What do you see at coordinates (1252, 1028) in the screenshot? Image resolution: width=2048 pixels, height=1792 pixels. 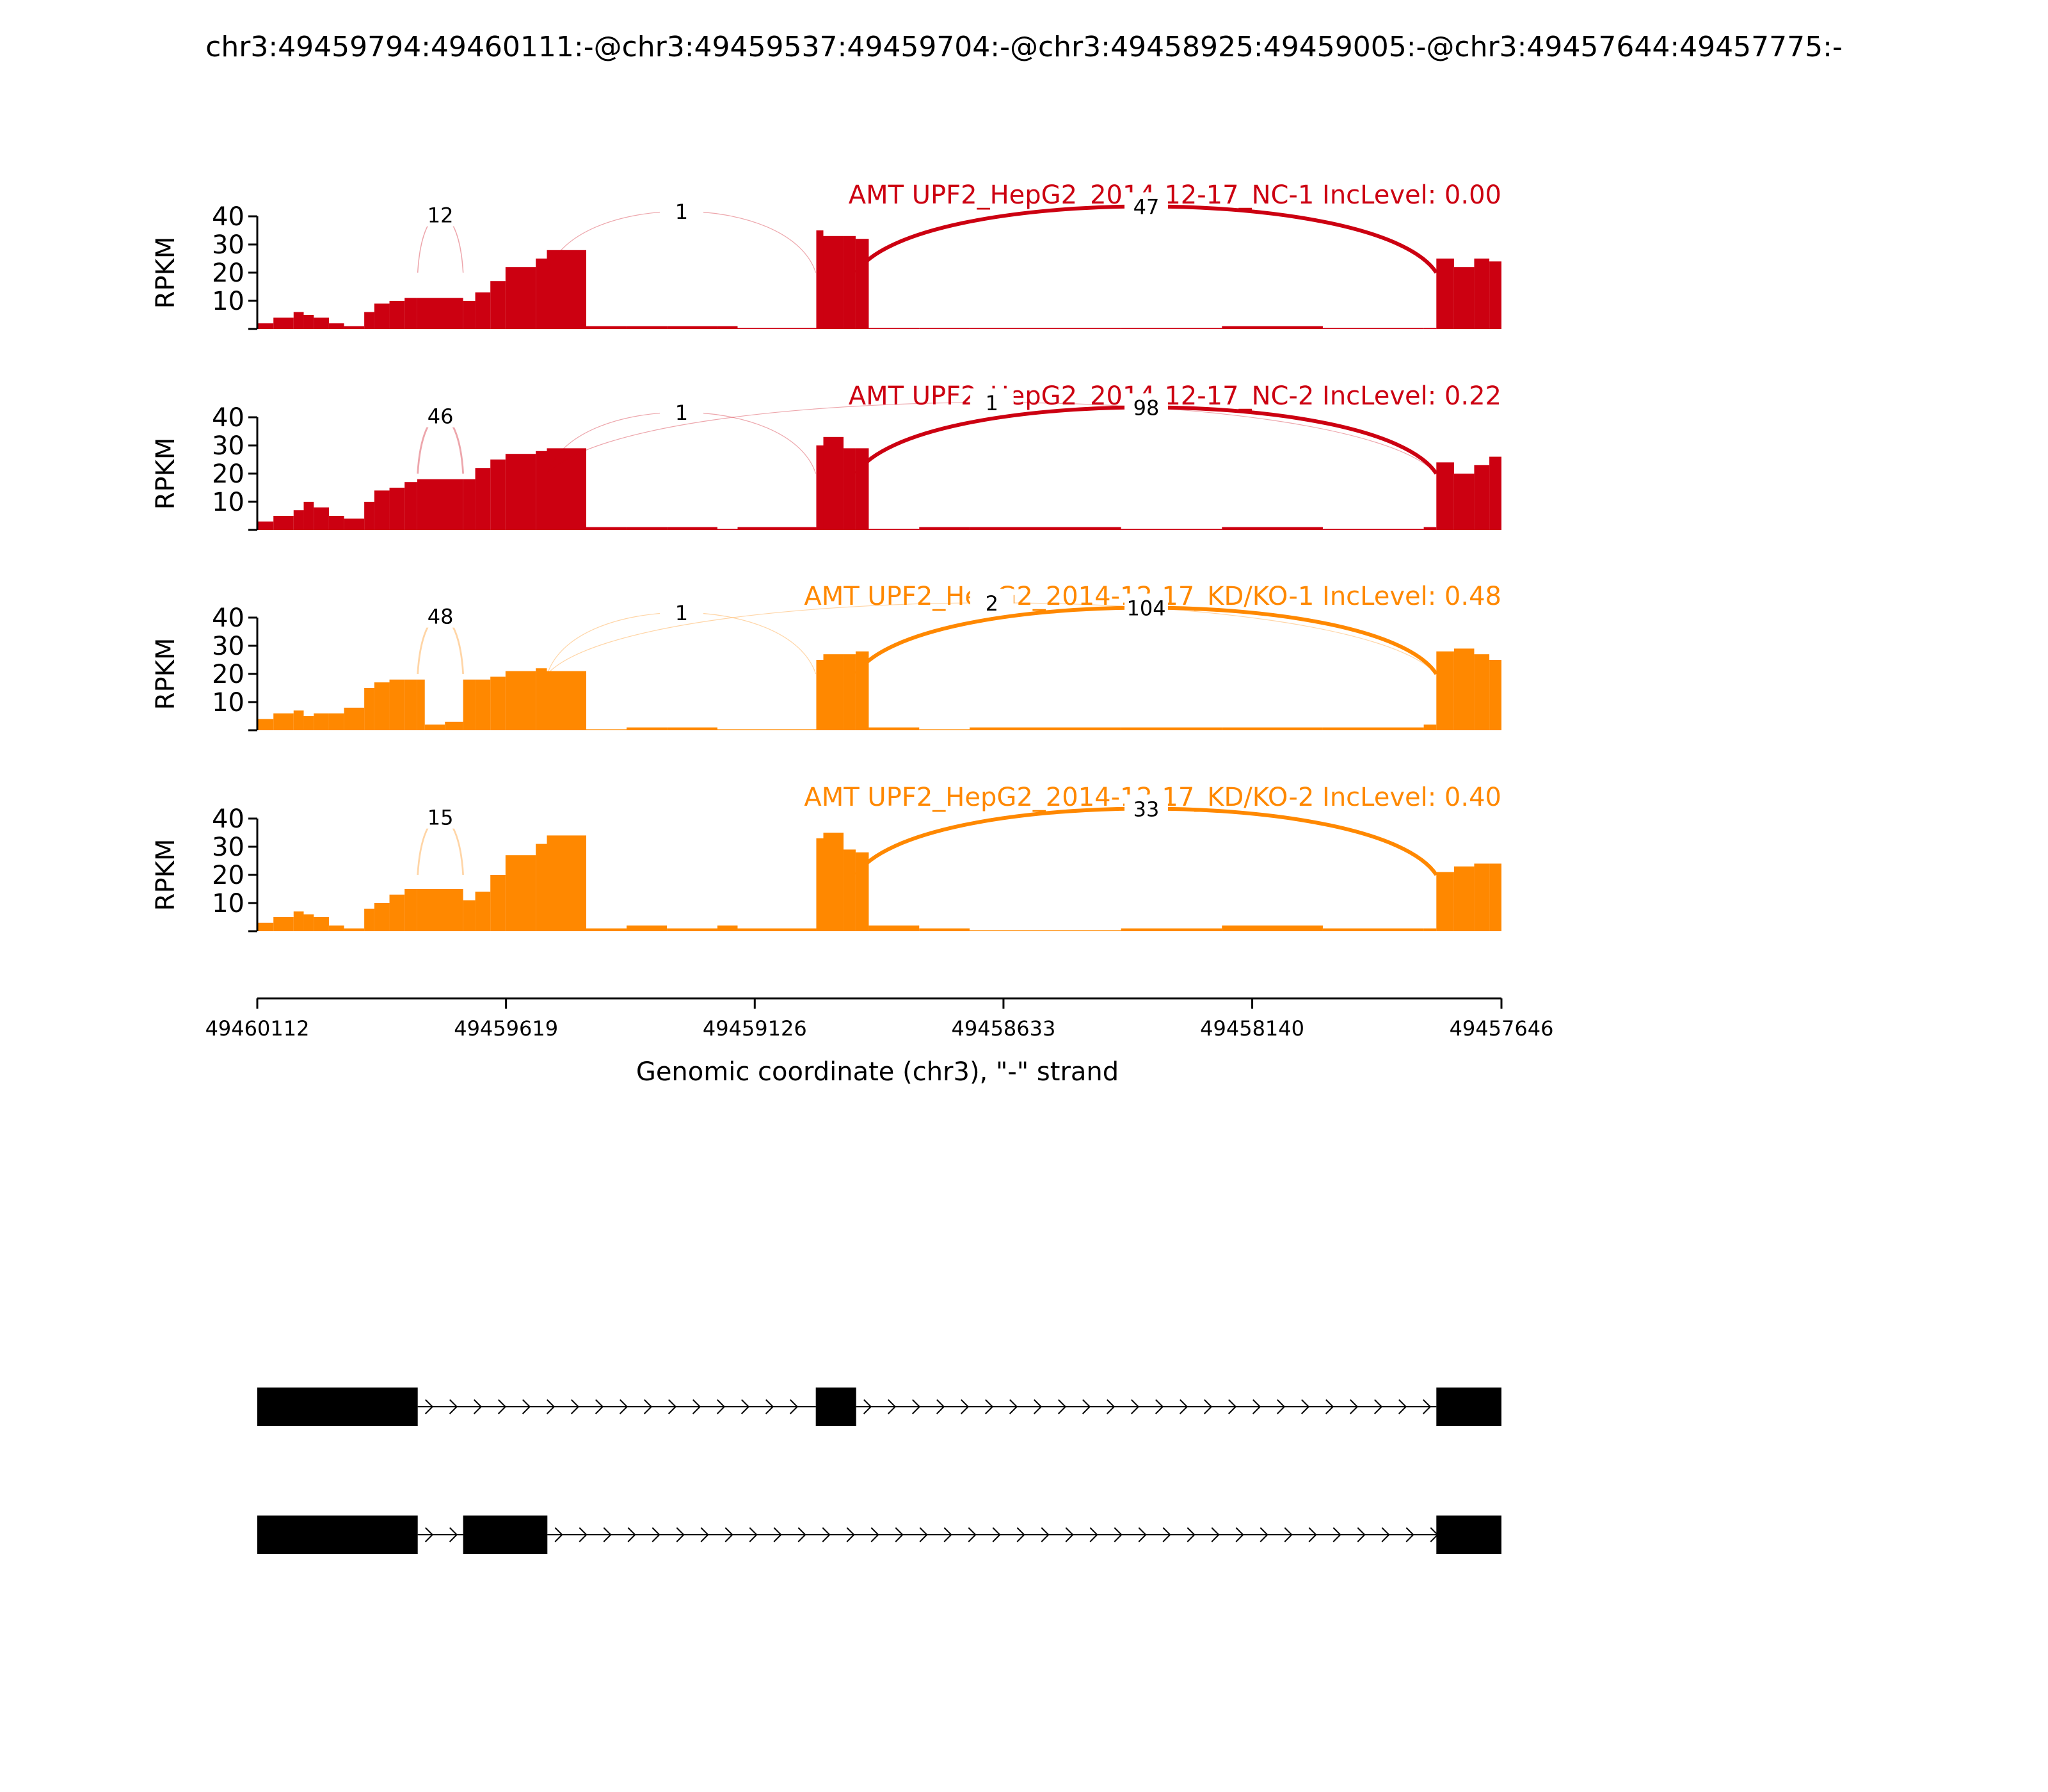 I see `x-tick-label: 49458140` at bounding box center [1252, 1028].